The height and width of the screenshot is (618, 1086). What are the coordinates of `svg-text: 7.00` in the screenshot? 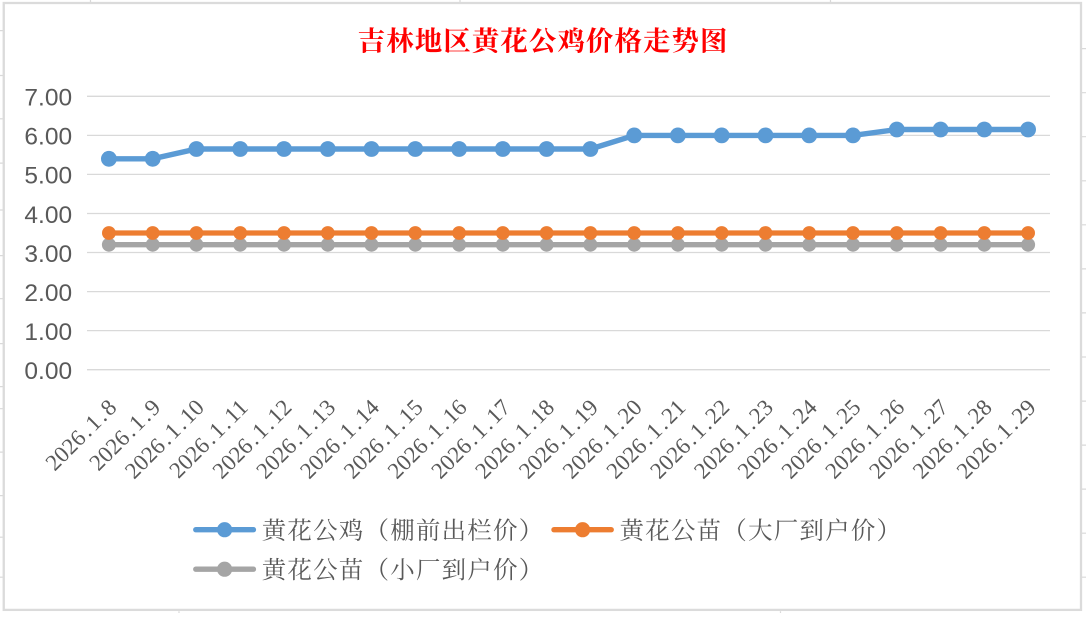 It's located at (48, 98).